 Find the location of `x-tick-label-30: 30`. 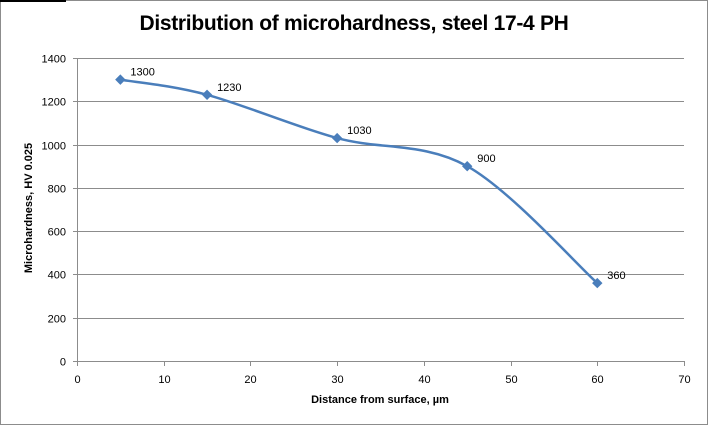

x-tick-label-30: 30 is located at coordinates (337, 380).